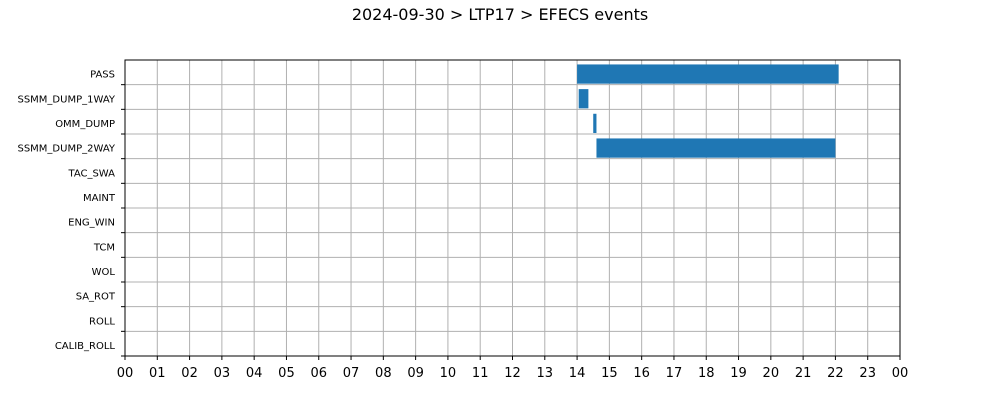  What do you see at coordinates (480, 373) in the screenshot?
I see `x-tick-label: 11` at bounding box center [480, 373].